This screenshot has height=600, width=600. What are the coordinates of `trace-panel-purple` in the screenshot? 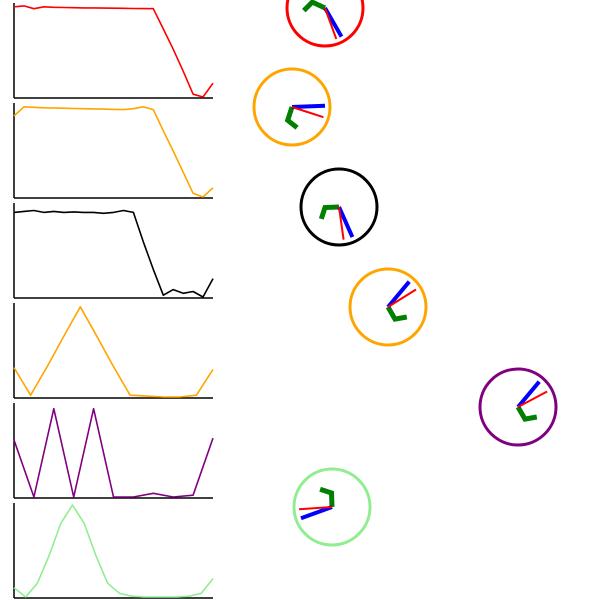 It's located at (113, 451).